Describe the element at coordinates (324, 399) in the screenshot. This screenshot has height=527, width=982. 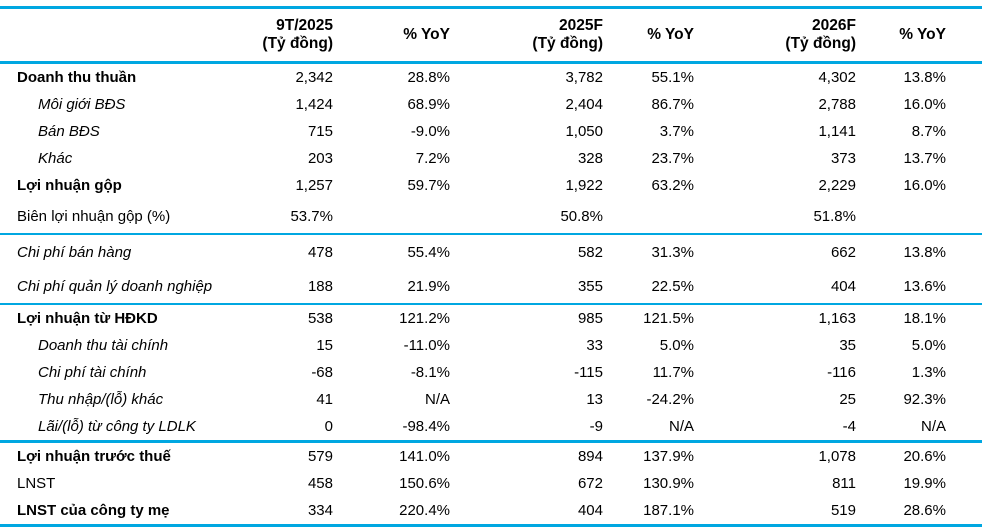
I see `cell-9t2025-value: 41` at that location.